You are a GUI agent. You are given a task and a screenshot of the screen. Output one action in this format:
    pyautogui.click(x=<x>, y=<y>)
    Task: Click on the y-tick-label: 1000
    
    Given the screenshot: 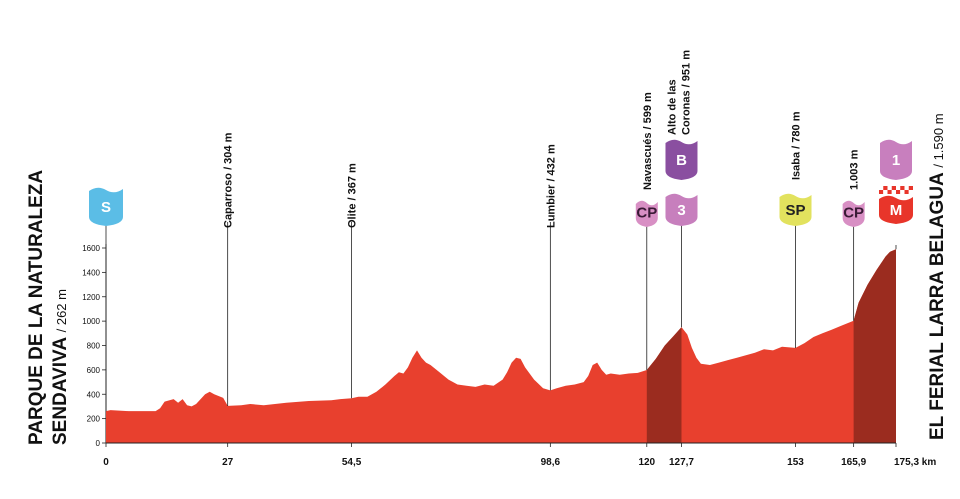 What is the action you would take?
    pyautogui.click(x=91, y=321)
    